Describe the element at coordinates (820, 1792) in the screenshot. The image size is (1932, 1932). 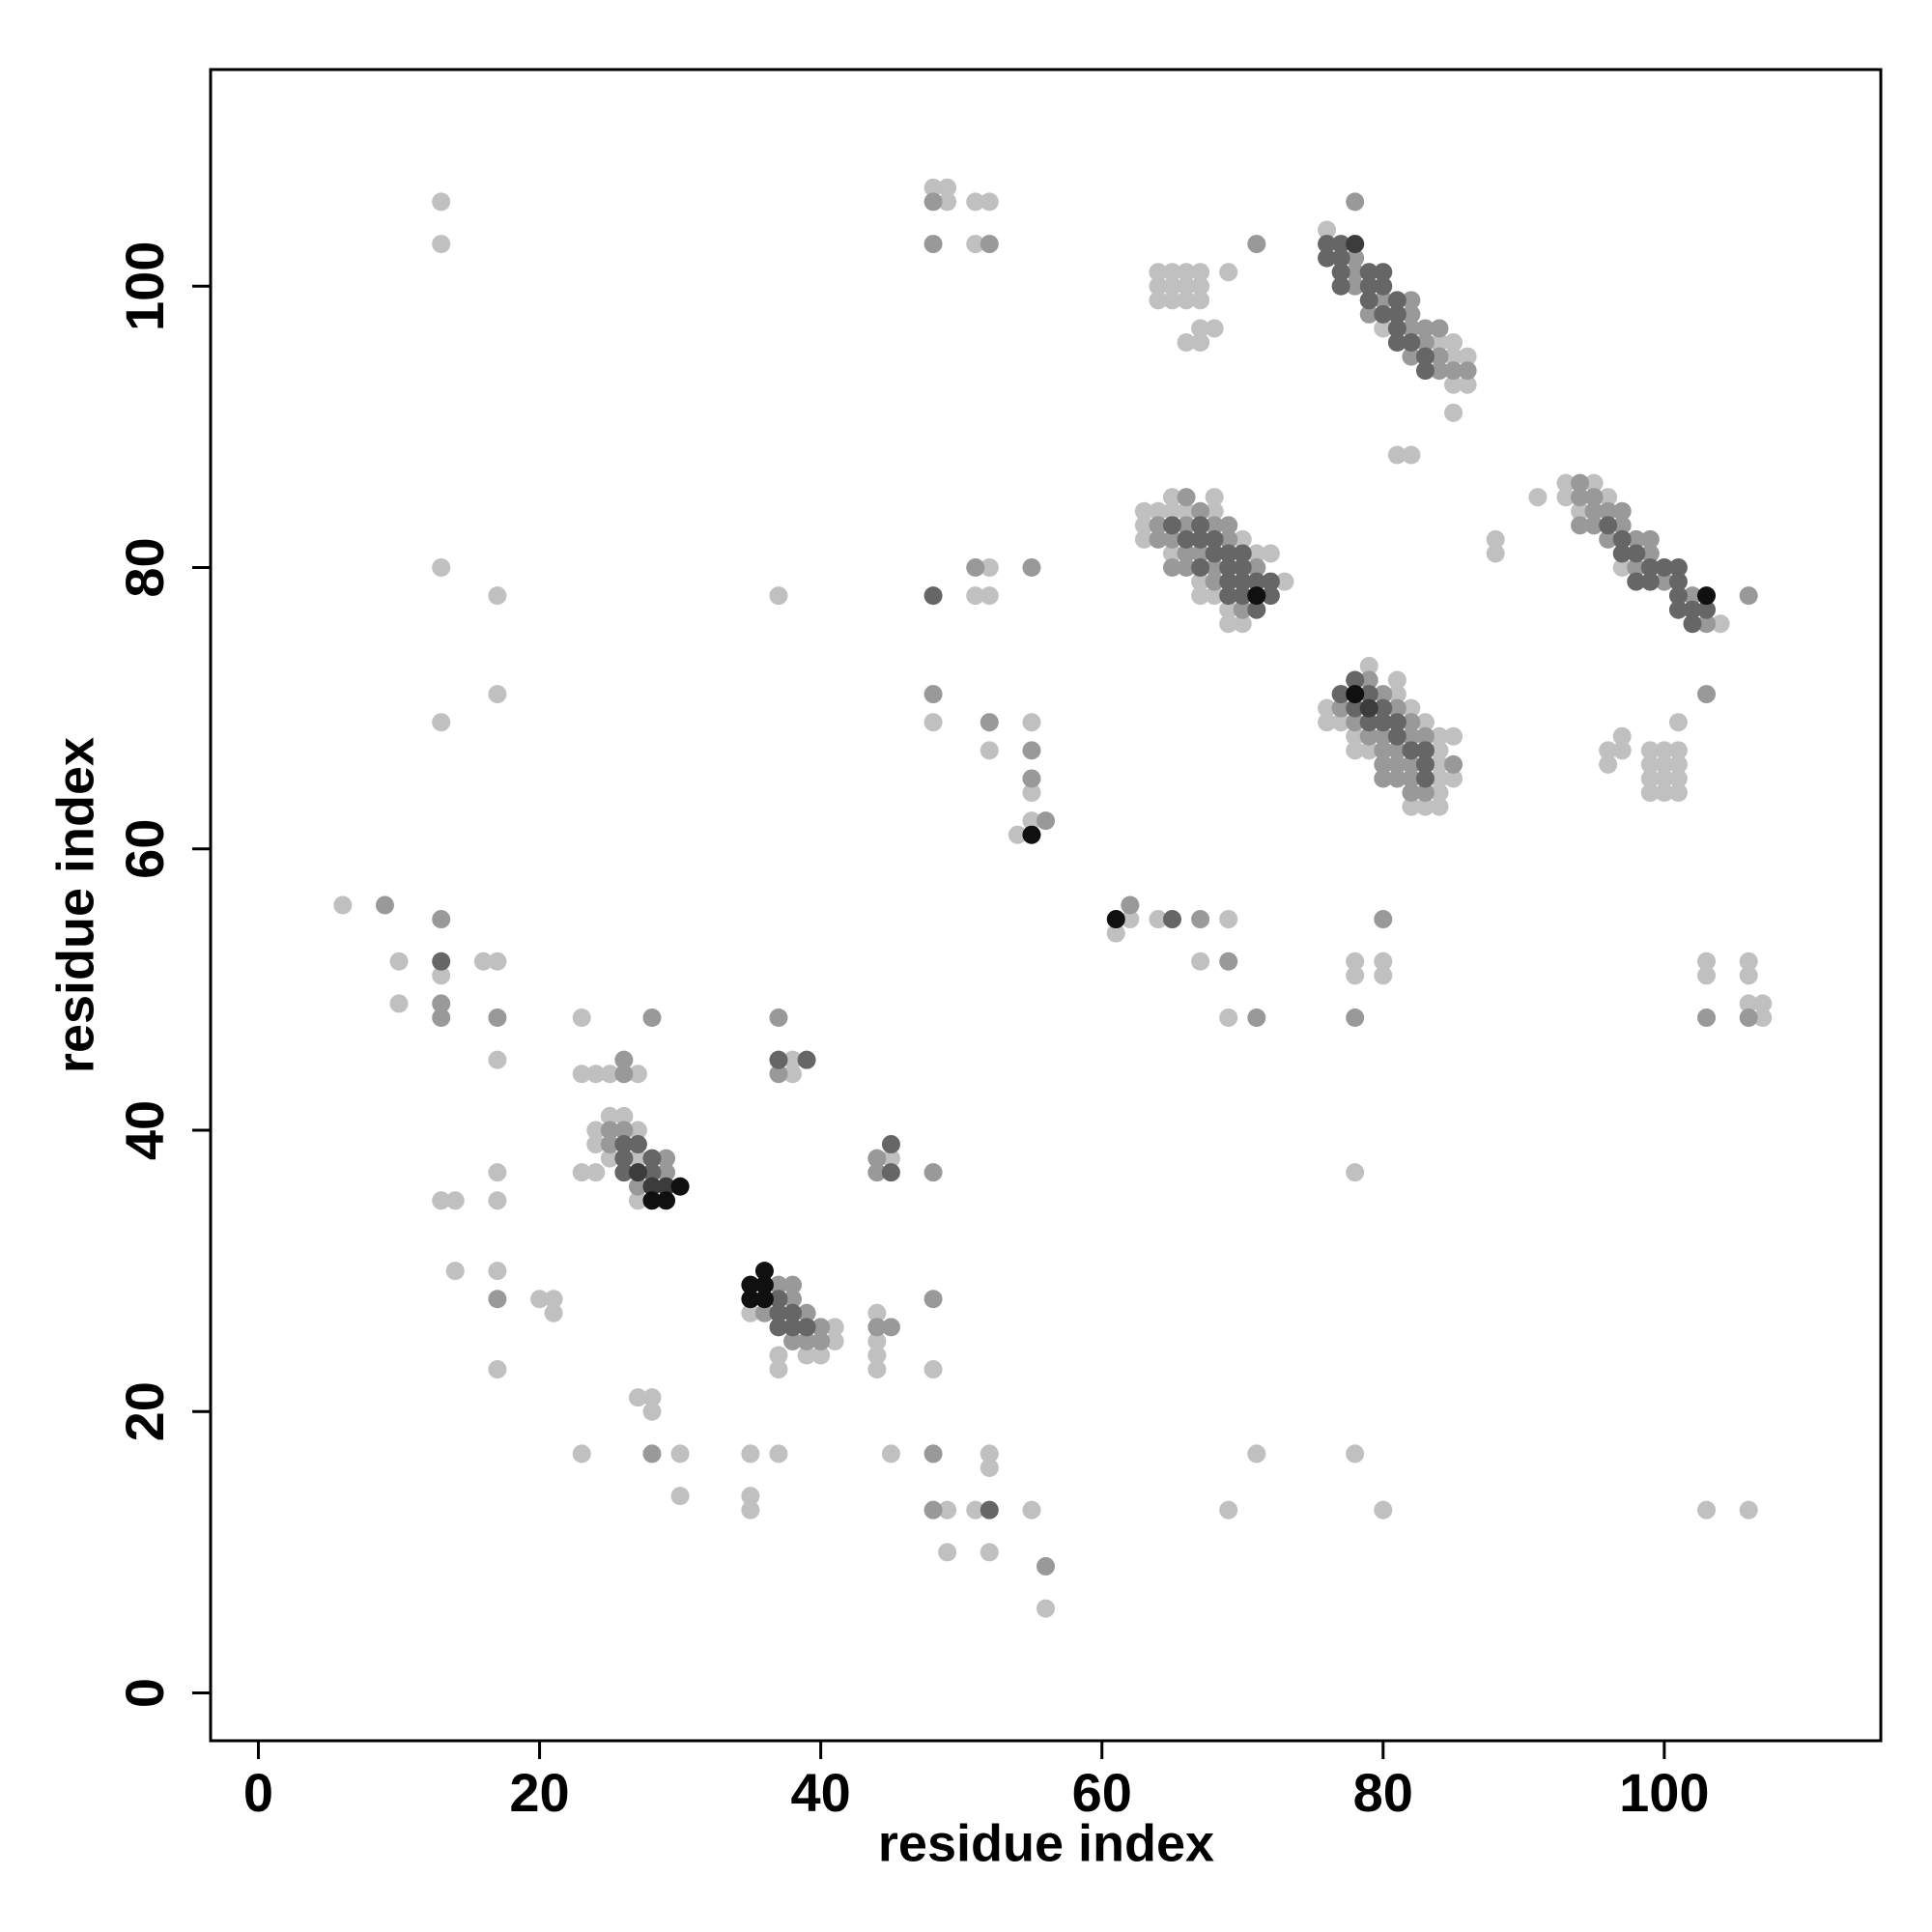
I see `x-tick-label: 40` at that location.